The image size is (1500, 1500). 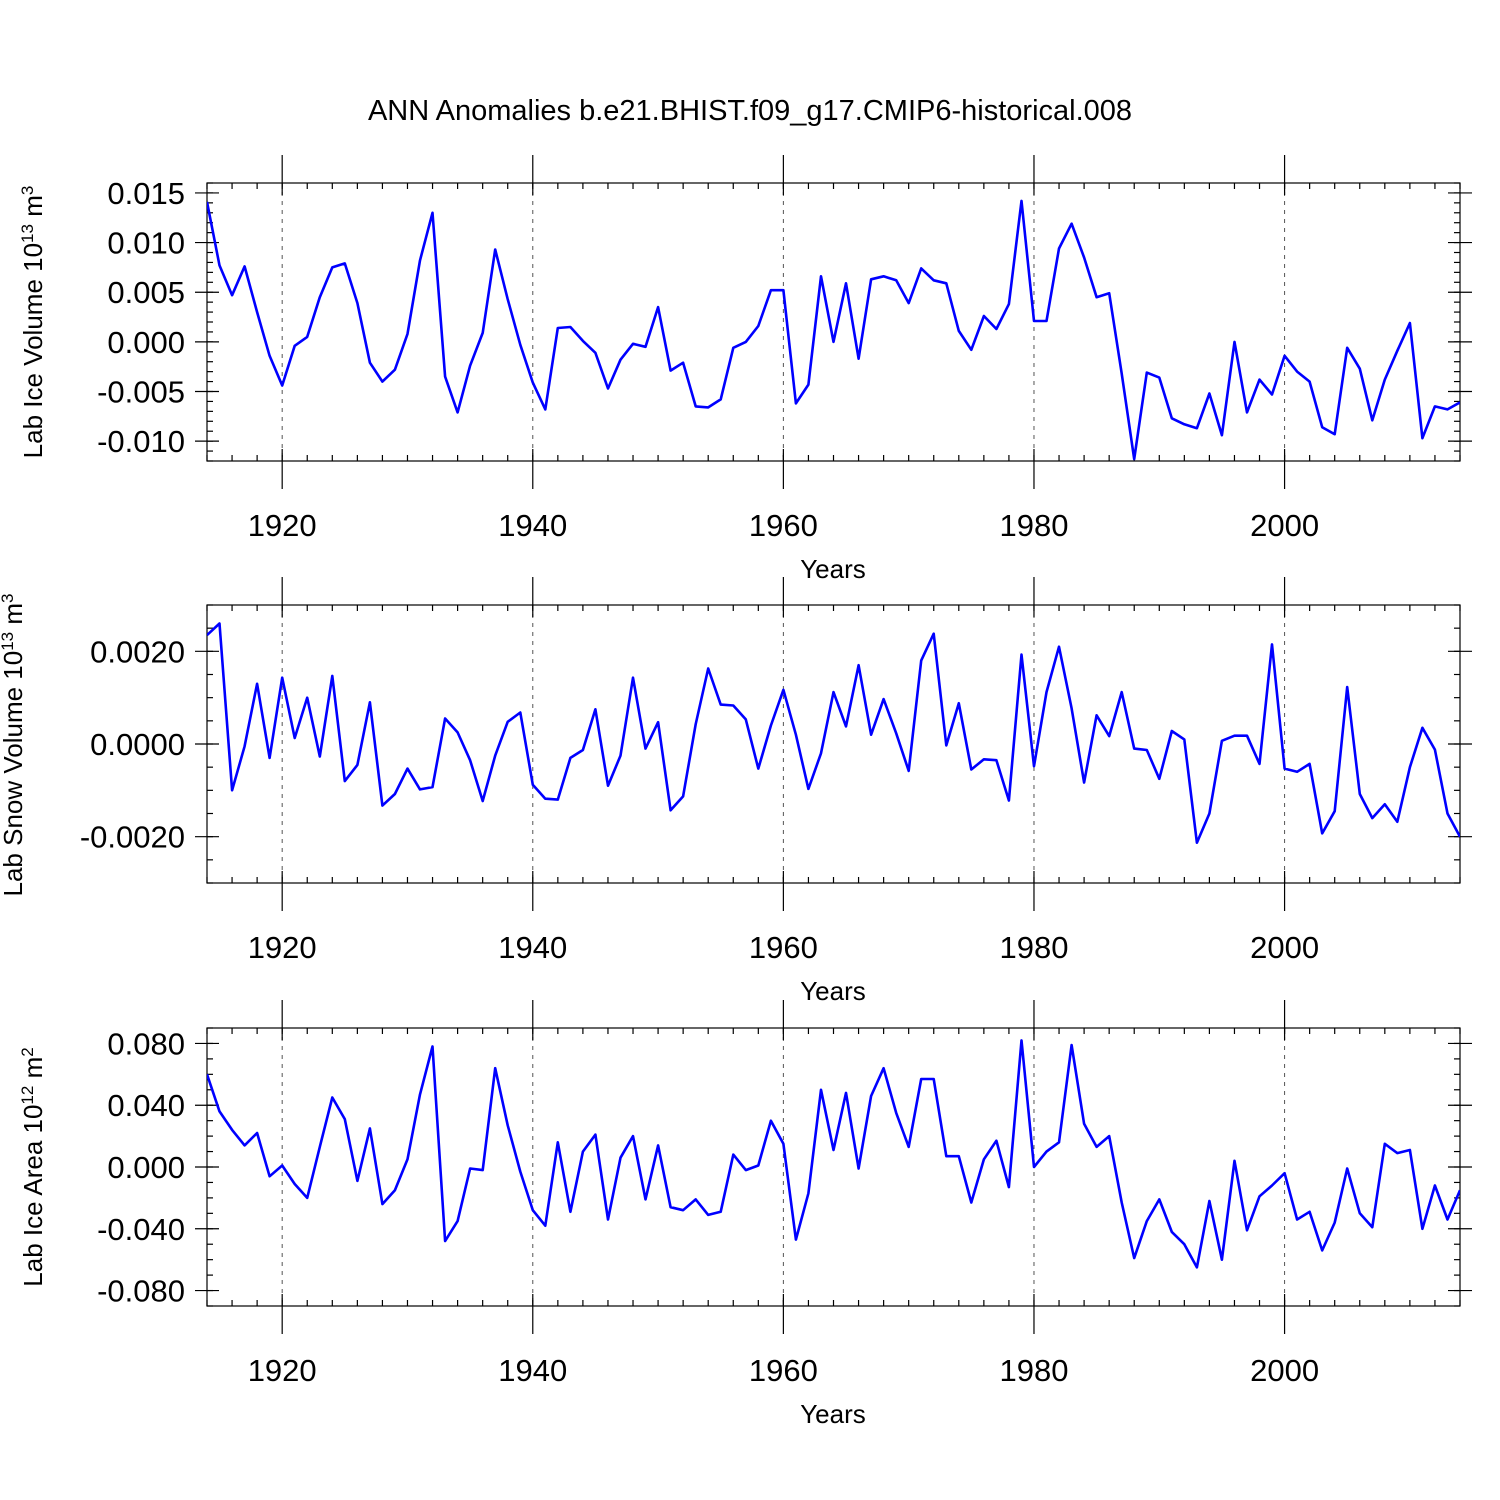 What do you see at coordinates (833, 1414) in the screenshot?
I see `xlabel-ice-area: Years` at bounding box center [833, 1414].